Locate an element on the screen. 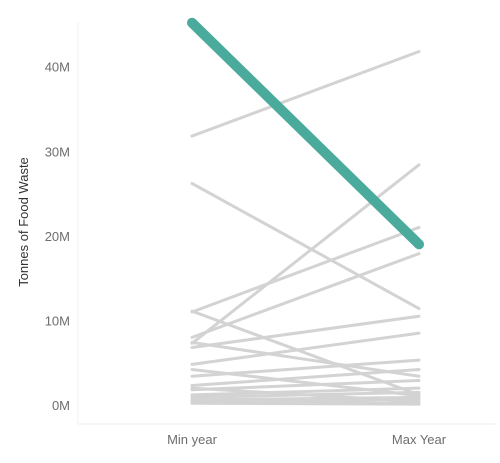 This screenshot has width=500, height=463. y-tick-label: 40M is located at coordinates (57, 67).